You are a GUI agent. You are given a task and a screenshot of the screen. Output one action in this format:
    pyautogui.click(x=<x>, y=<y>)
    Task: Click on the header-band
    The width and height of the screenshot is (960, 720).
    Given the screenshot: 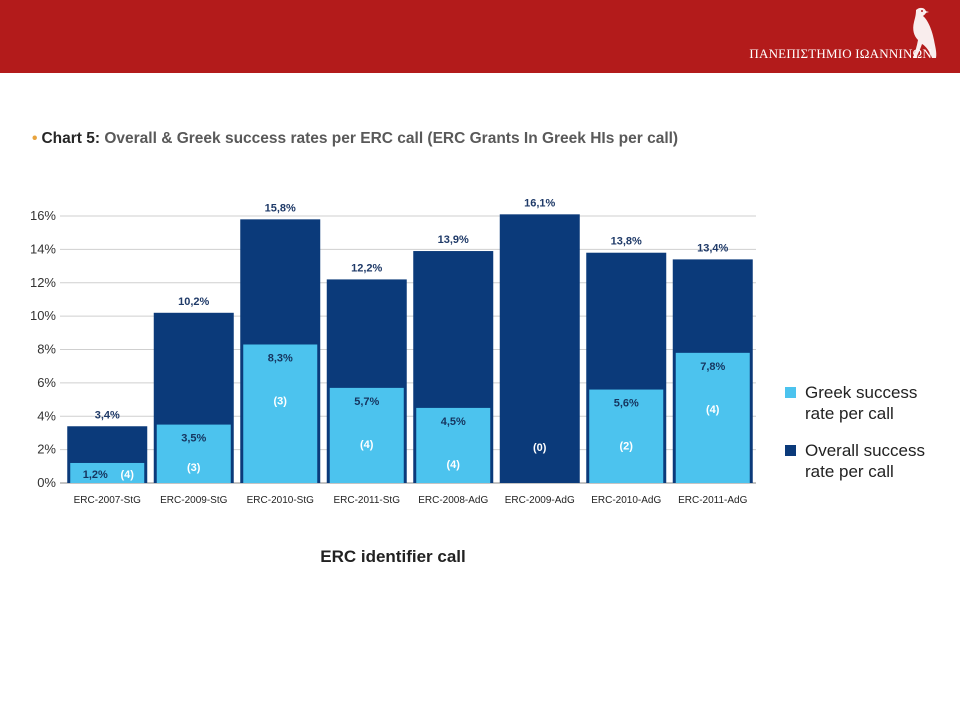 What is the action you would take?
    pyautogui.click(x=480, y=36)
    